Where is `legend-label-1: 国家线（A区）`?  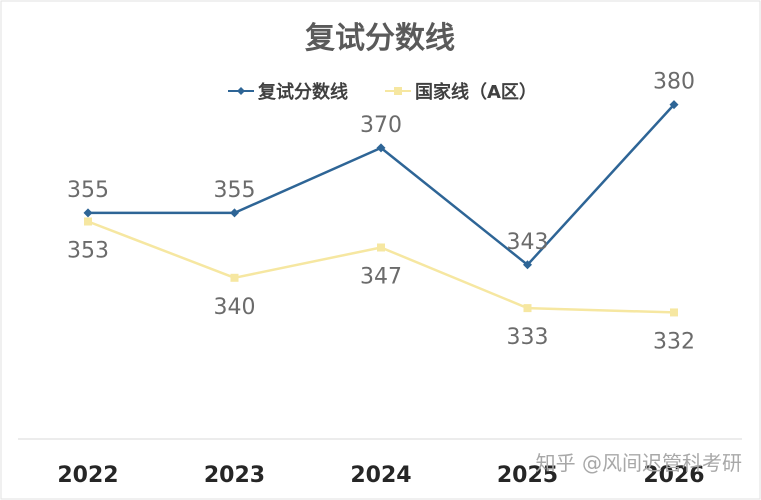 legend-label-1: 国家线（A区） is located at coordinates (476, 92).